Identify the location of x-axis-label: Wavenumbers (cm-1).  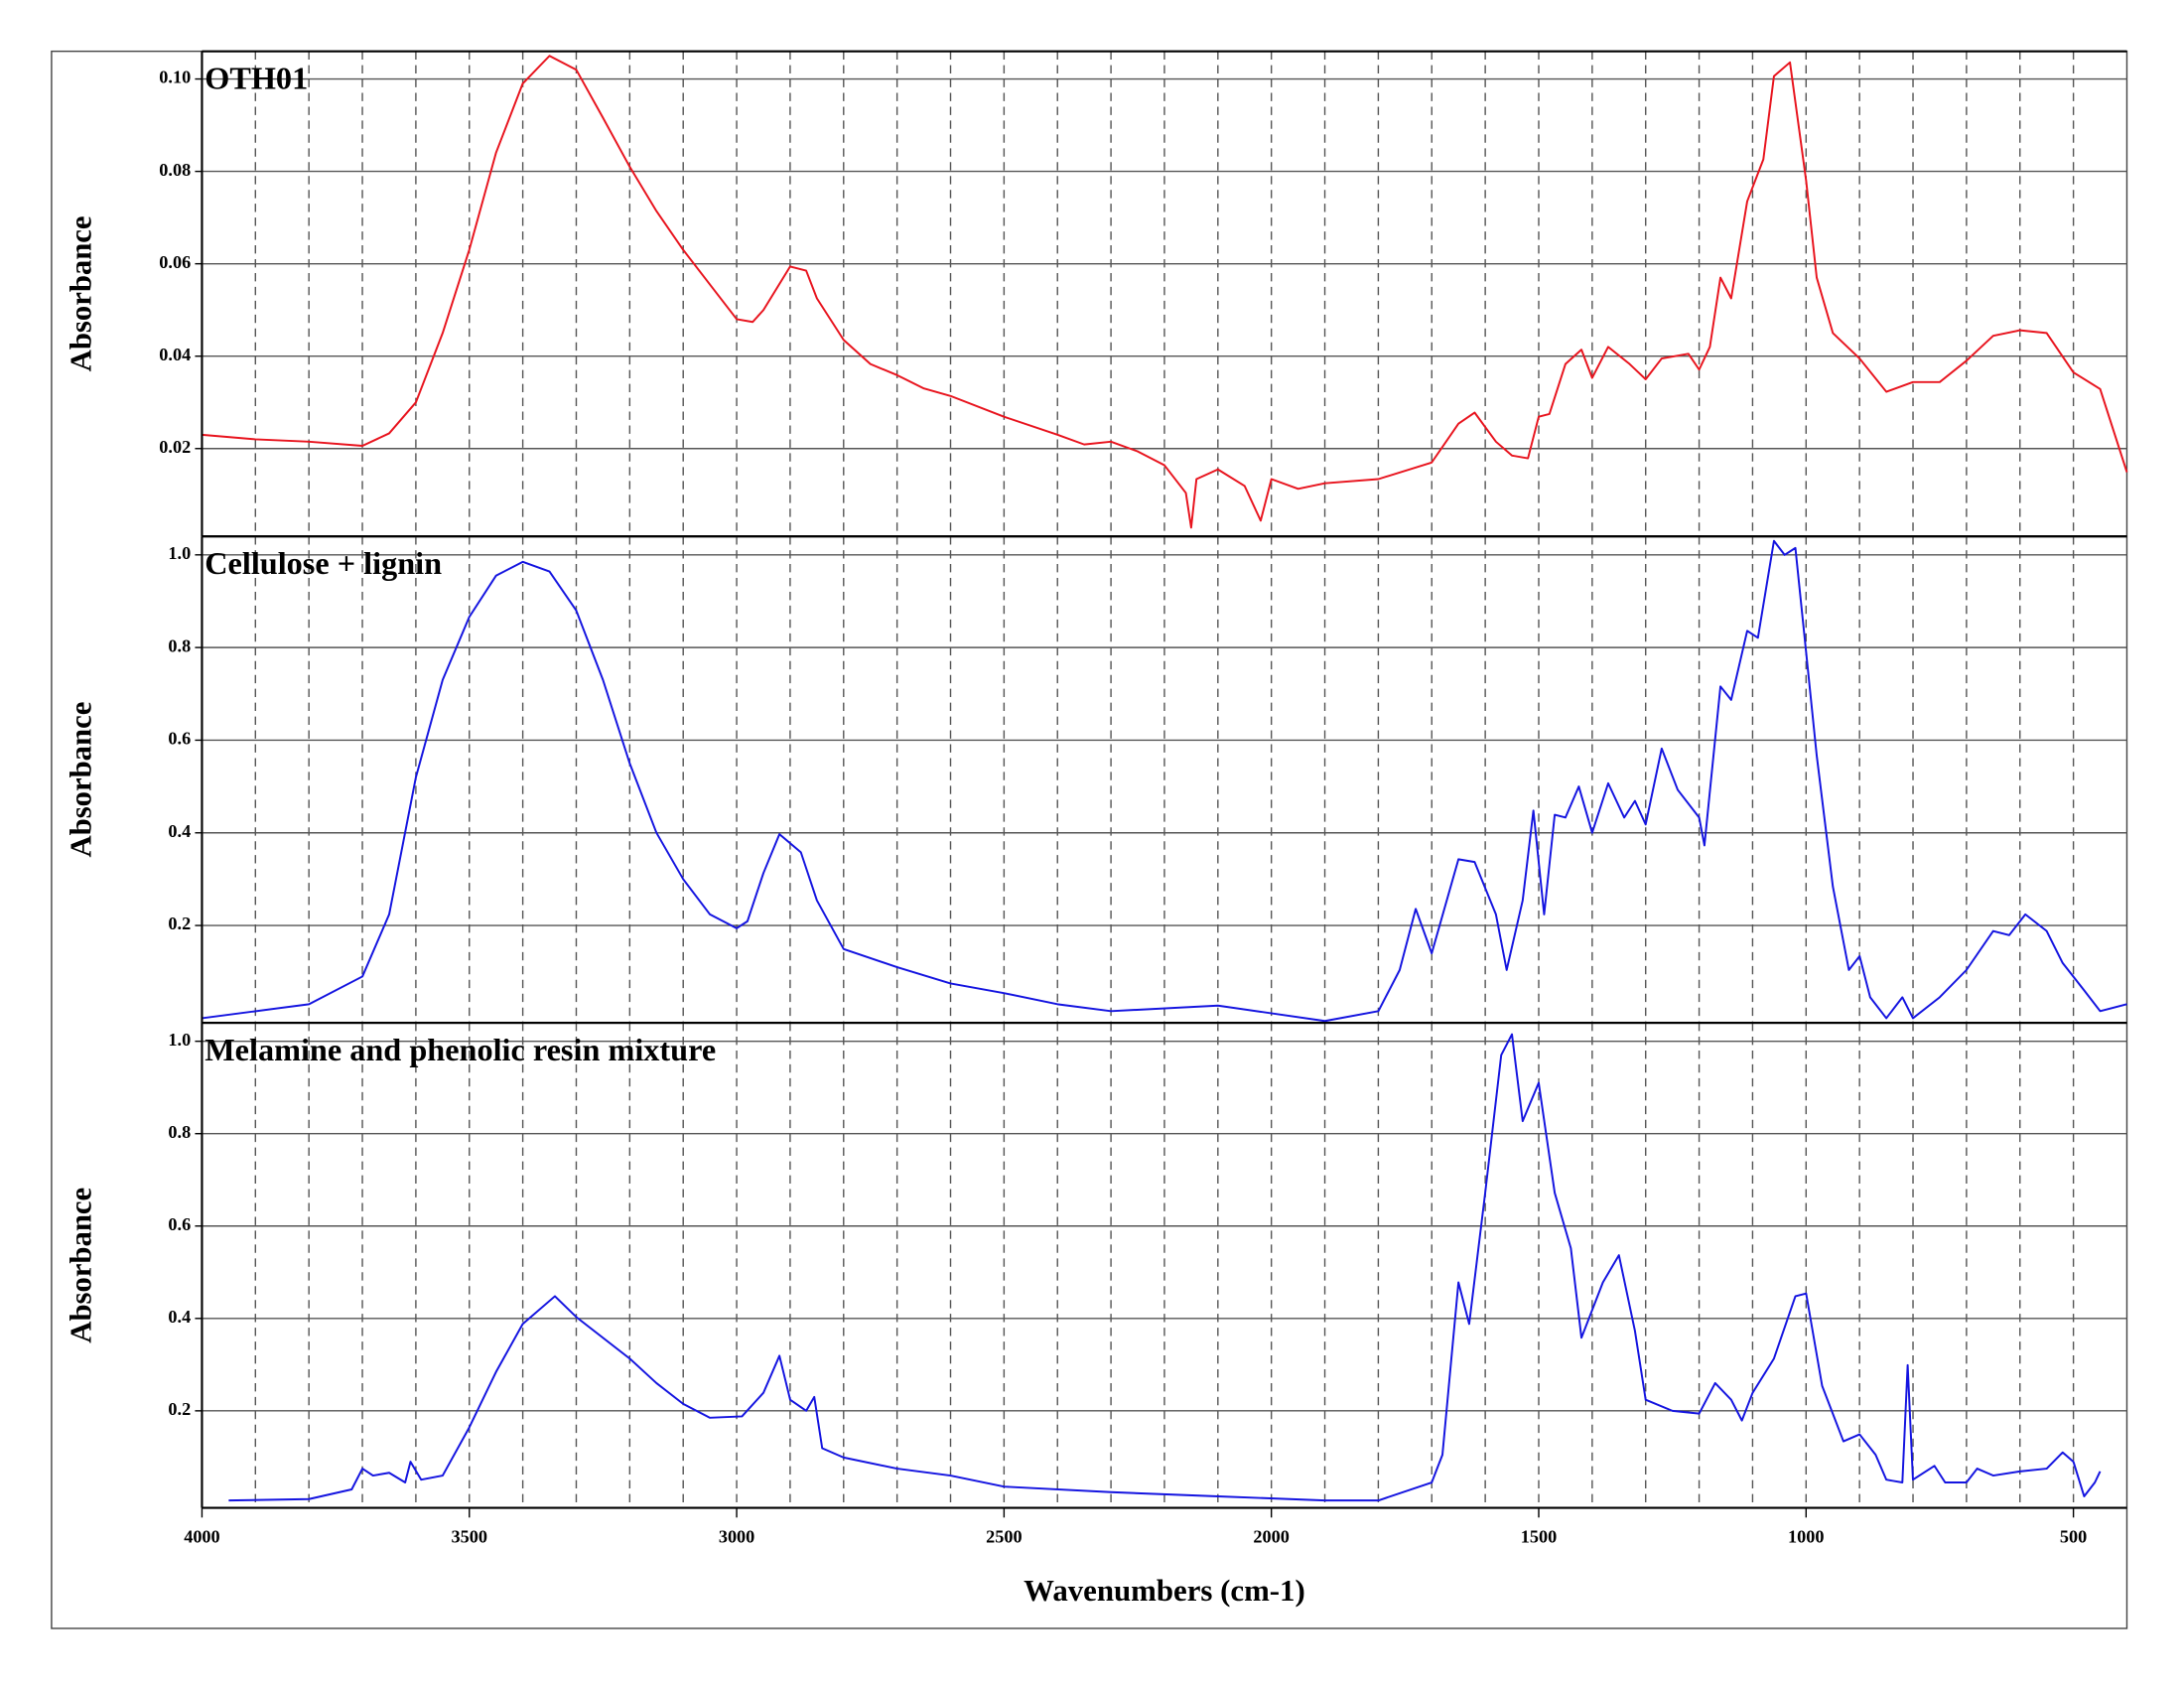
(1164, 1591).